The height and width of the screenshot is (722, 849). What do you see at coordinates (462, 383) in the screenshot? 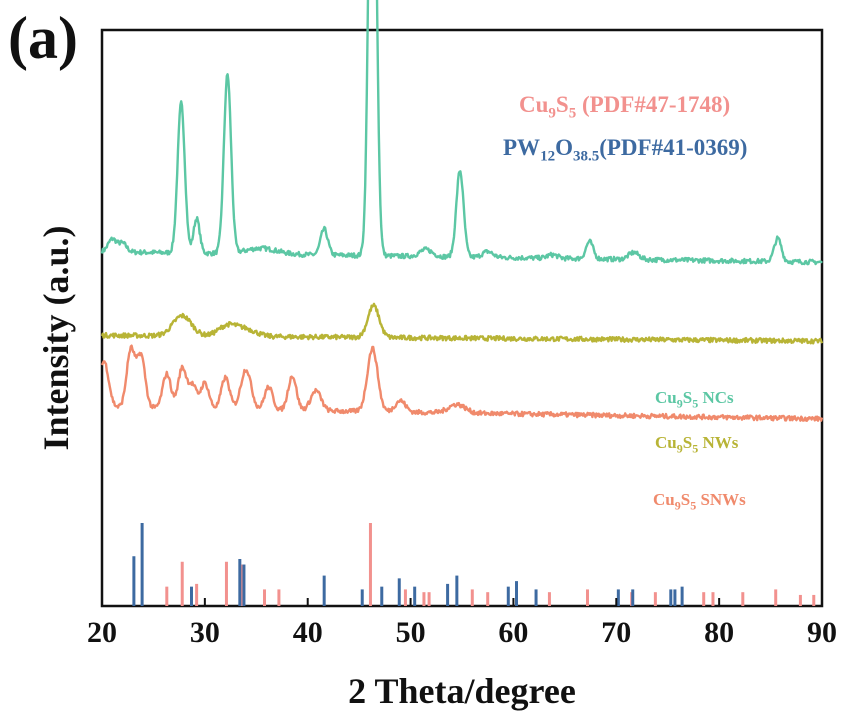
I see `series-line-snws` at bounding box center [462, 383].